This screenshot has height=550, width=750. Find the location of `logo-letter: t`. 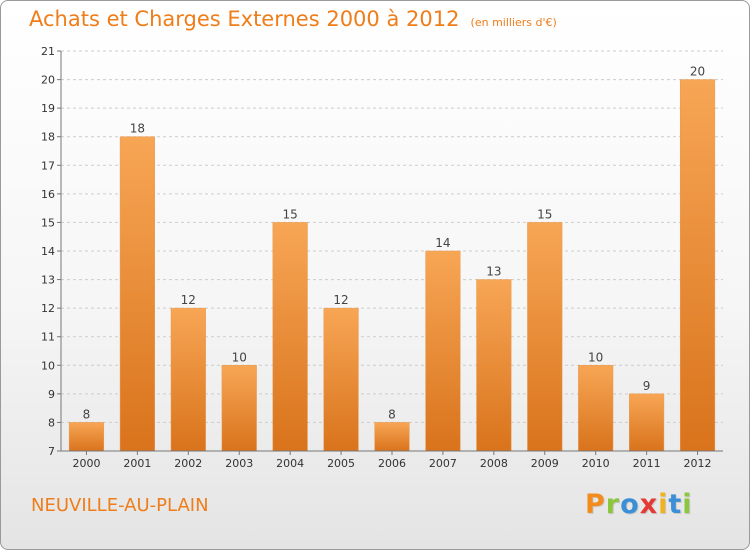

logo-letter: t is located at coordinates (675, 504).